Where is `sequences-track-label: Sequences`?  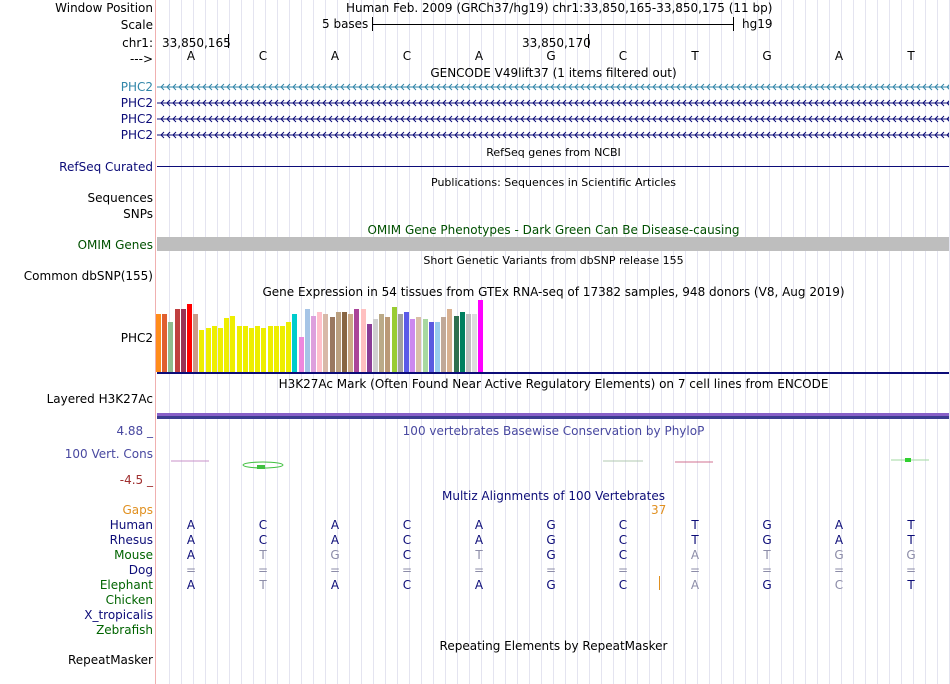
sequences-track-label: Sequences is located at coordinates (120, 198).